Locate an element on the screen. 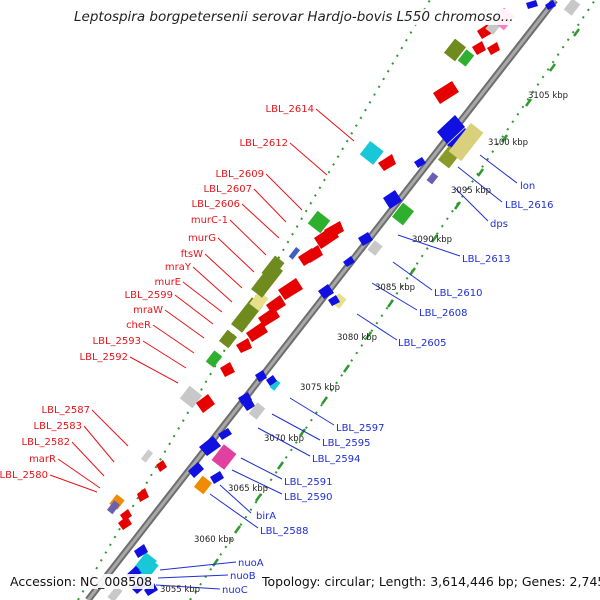 This screenshot has height=600, width=600. gene-label: LBL_2612 is located at coordinates (264, 143).